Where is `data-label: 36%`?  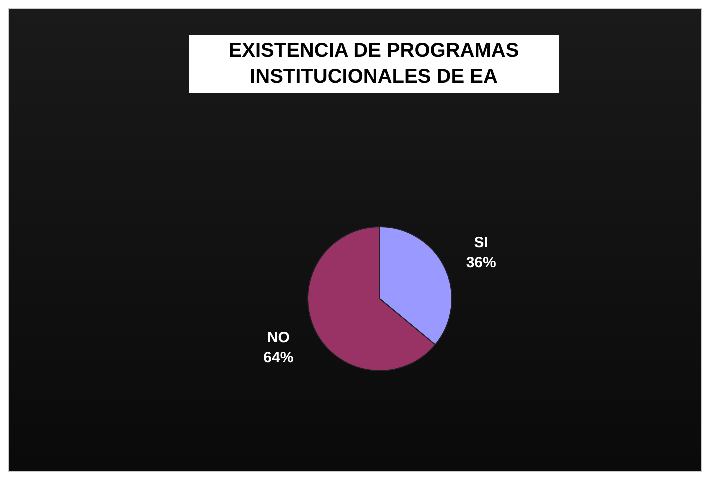
data-label: 36% is located at coordinates (481, 263).